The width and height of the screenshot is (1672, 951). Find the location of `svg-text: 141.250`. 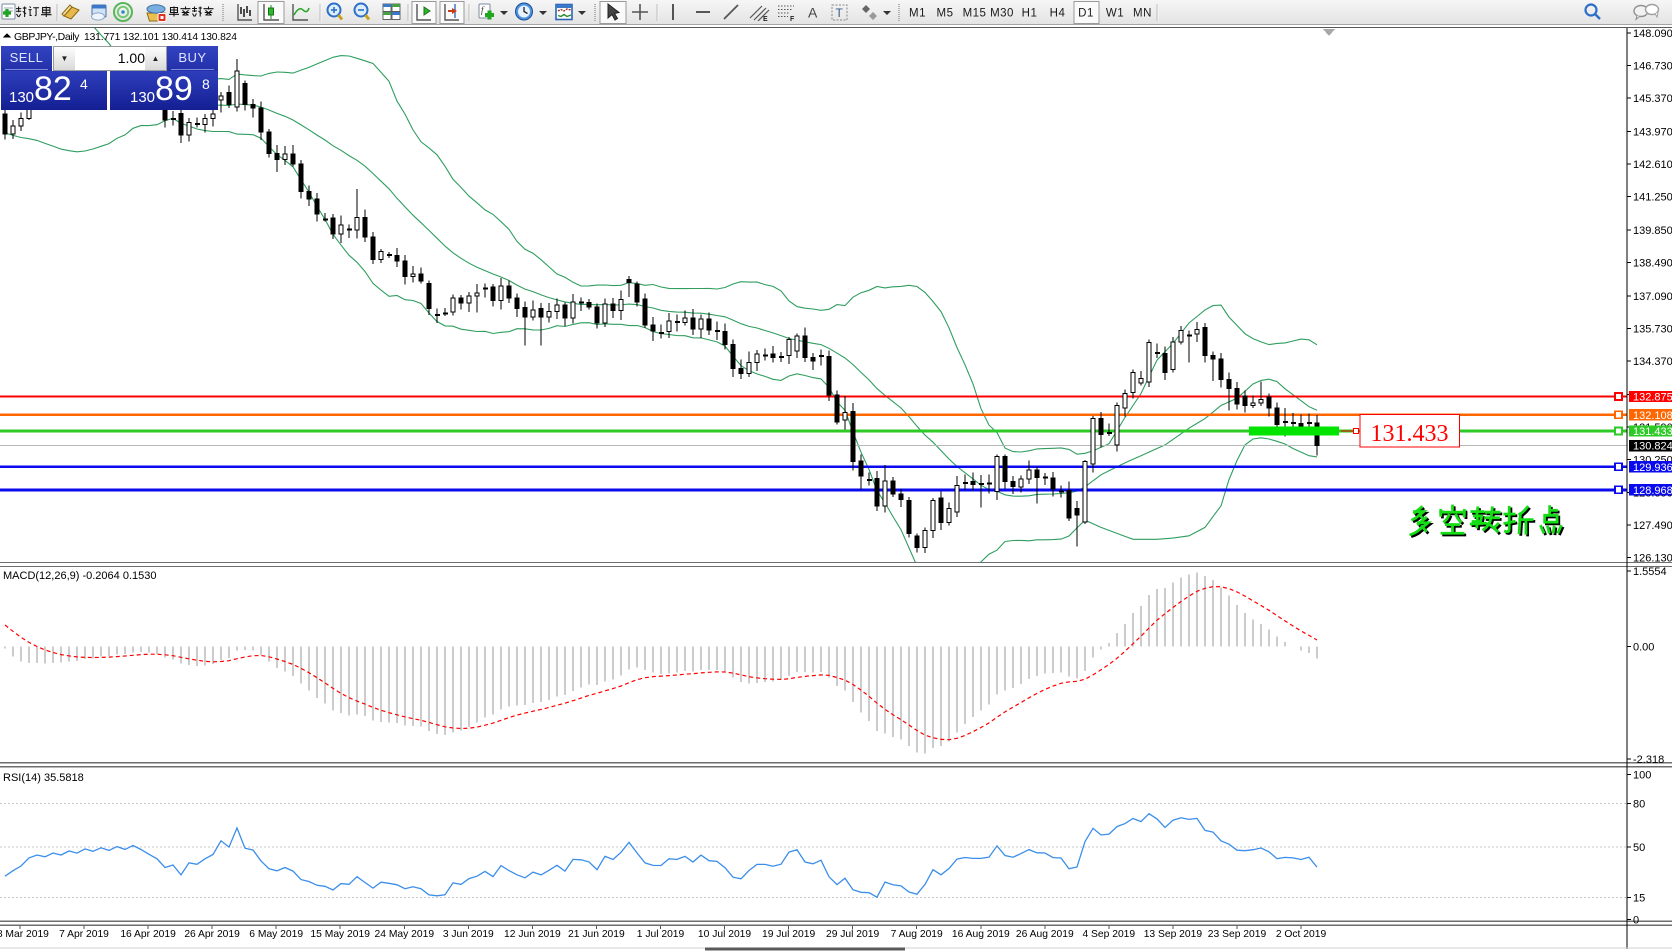

svg-text: 141.250 is located at coordinates (1652, 197).